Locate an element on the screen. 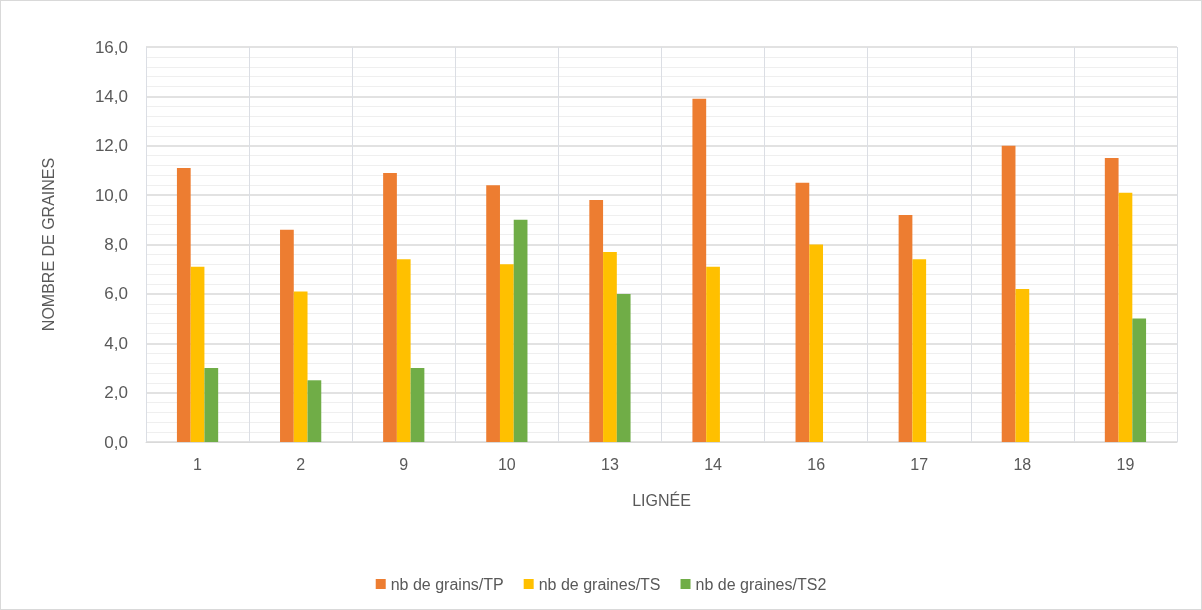 This screenshot has height=610, width=1202. x-tick-label: 14 is located at coordinates (713, 464).